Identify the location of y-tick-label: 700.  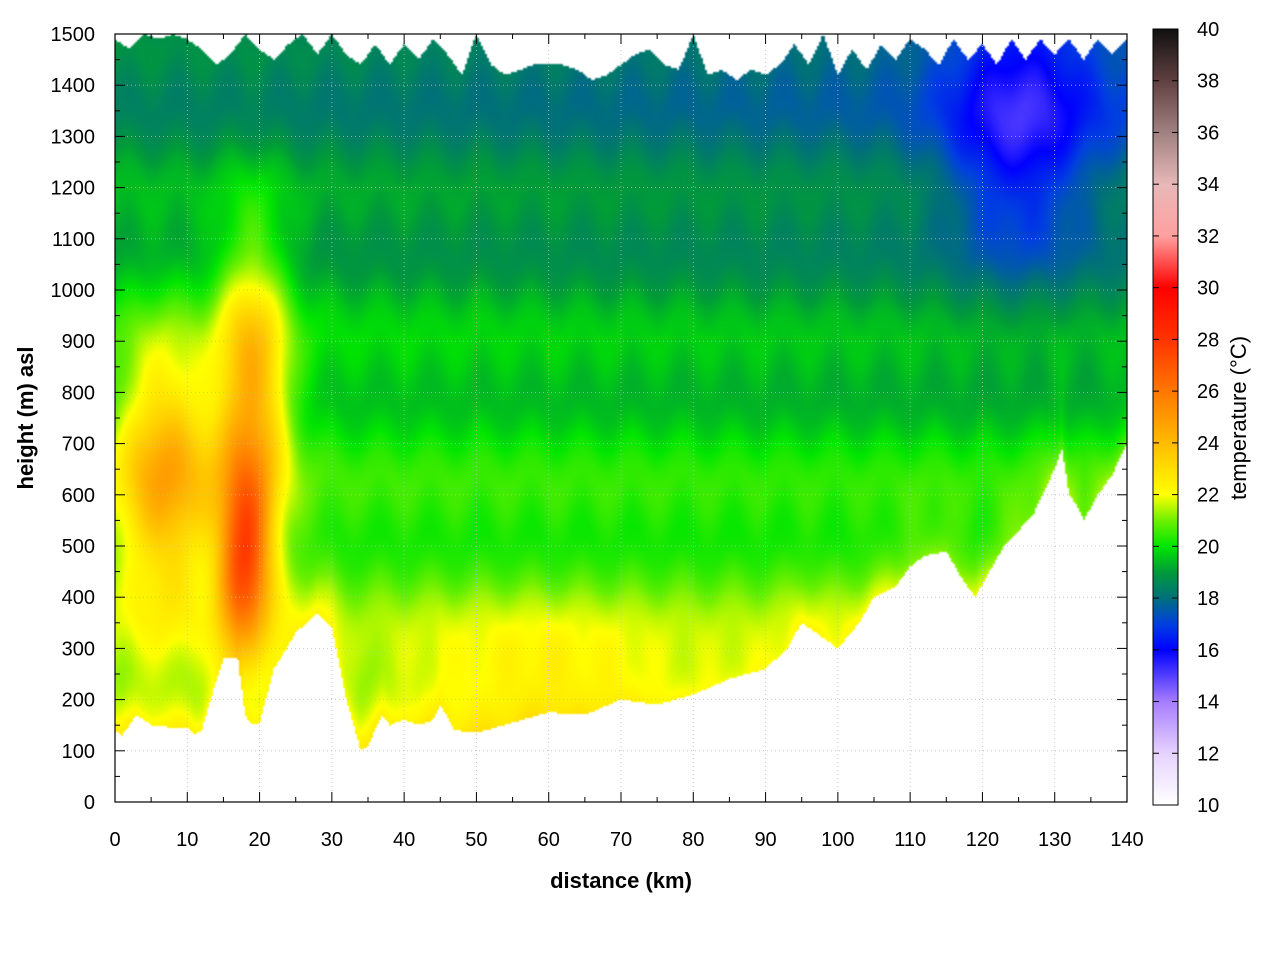
(78, 445).